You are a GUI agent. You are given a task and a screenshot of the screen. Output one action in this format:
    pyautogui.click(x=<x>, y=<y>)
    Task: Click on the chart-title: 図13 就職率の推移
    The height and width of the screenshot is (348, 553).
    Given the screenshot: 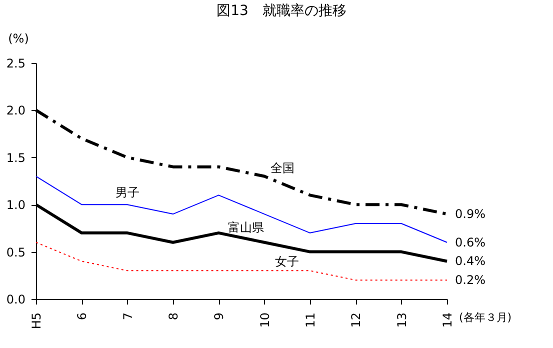 What is the action you would take?
    pyautogui.click(x=281, y=11)
    